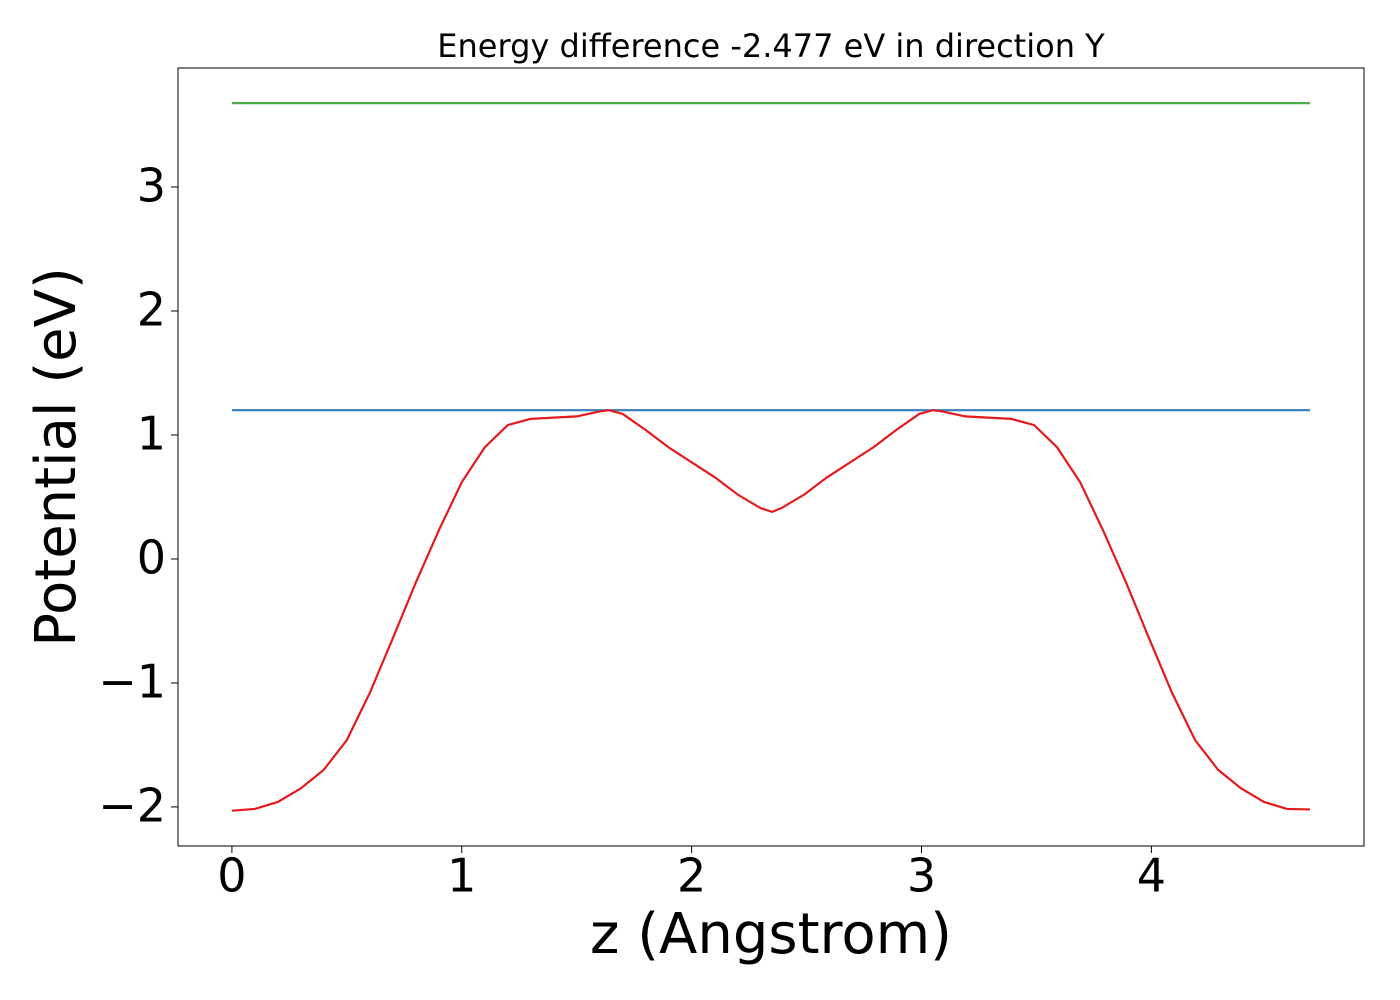 The image size is (1400, 1000). Describe the element at coordinates (151, 557) in the screenshot. I see `y-tick-label: 0` at that location.